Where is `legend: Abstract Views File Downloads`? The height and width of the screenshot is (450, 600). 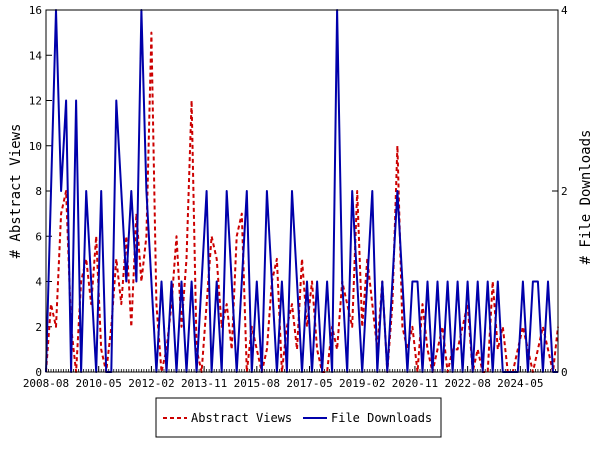 legend: Abstract Views File Downloads is located at coordinates (298, 417).